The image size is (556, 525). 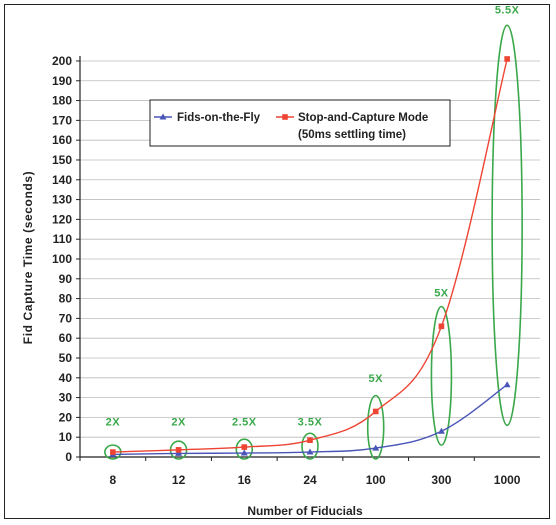 I want to click on ratio-label: 2.5X, so click(x=244, y=422).